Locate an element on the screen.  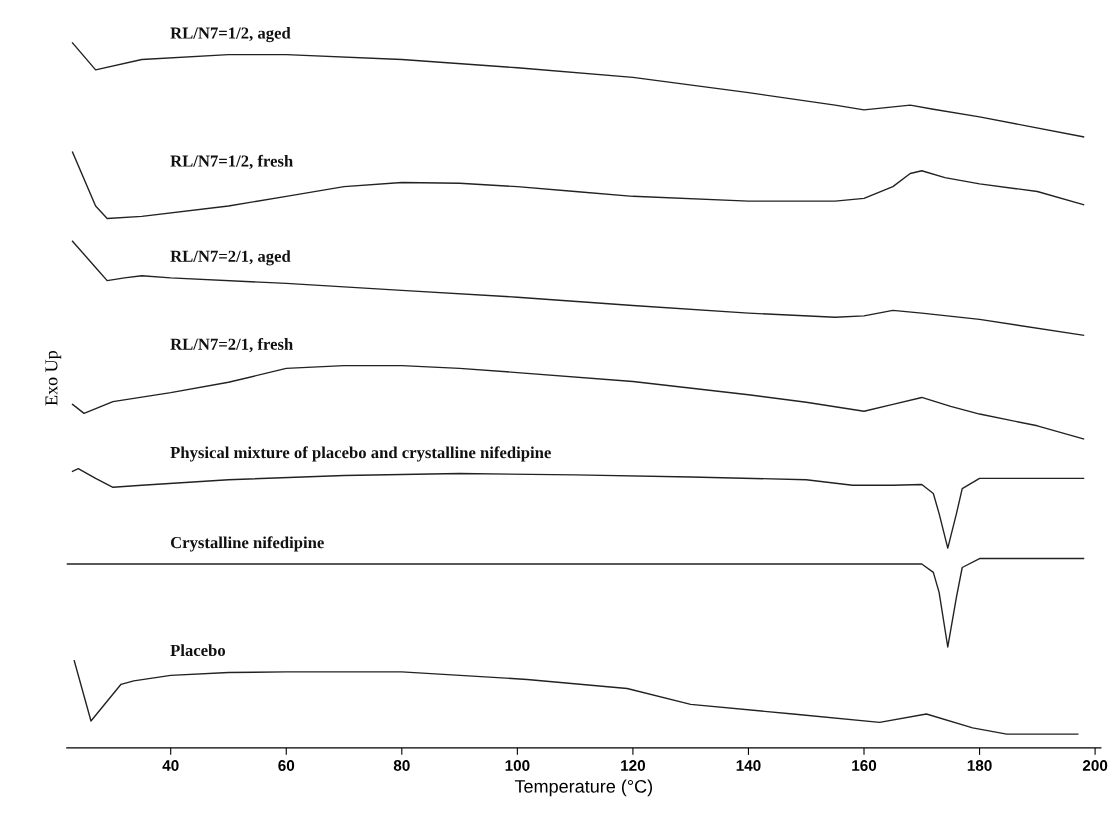
x-tick-label: 200 is located at coordinates (1095, 765).